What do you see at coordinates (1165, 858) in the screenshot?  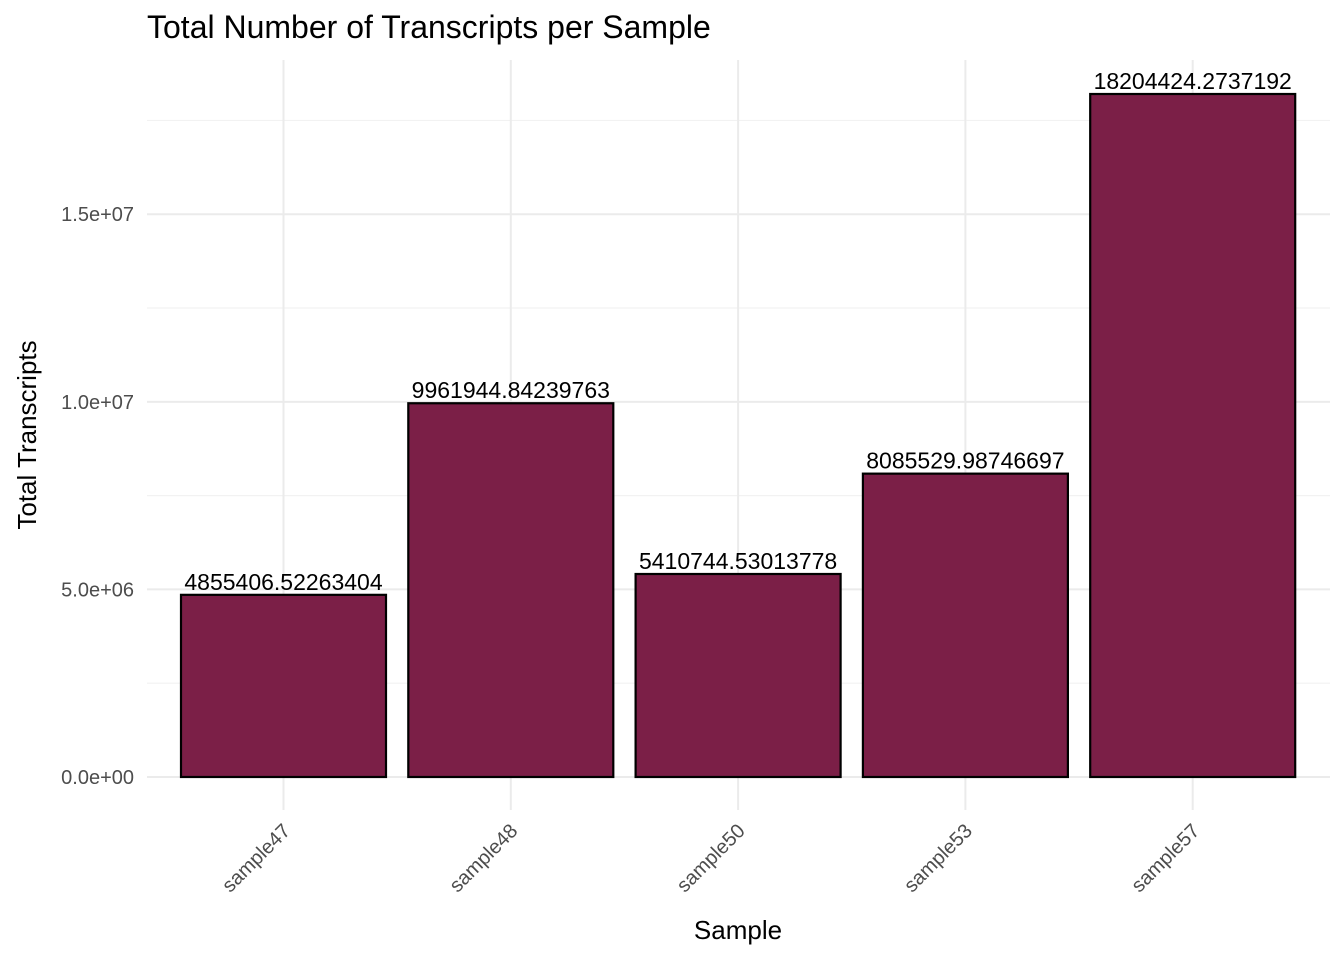 I see `x-tick-label: sample57` at bounding box center [1165, 858].